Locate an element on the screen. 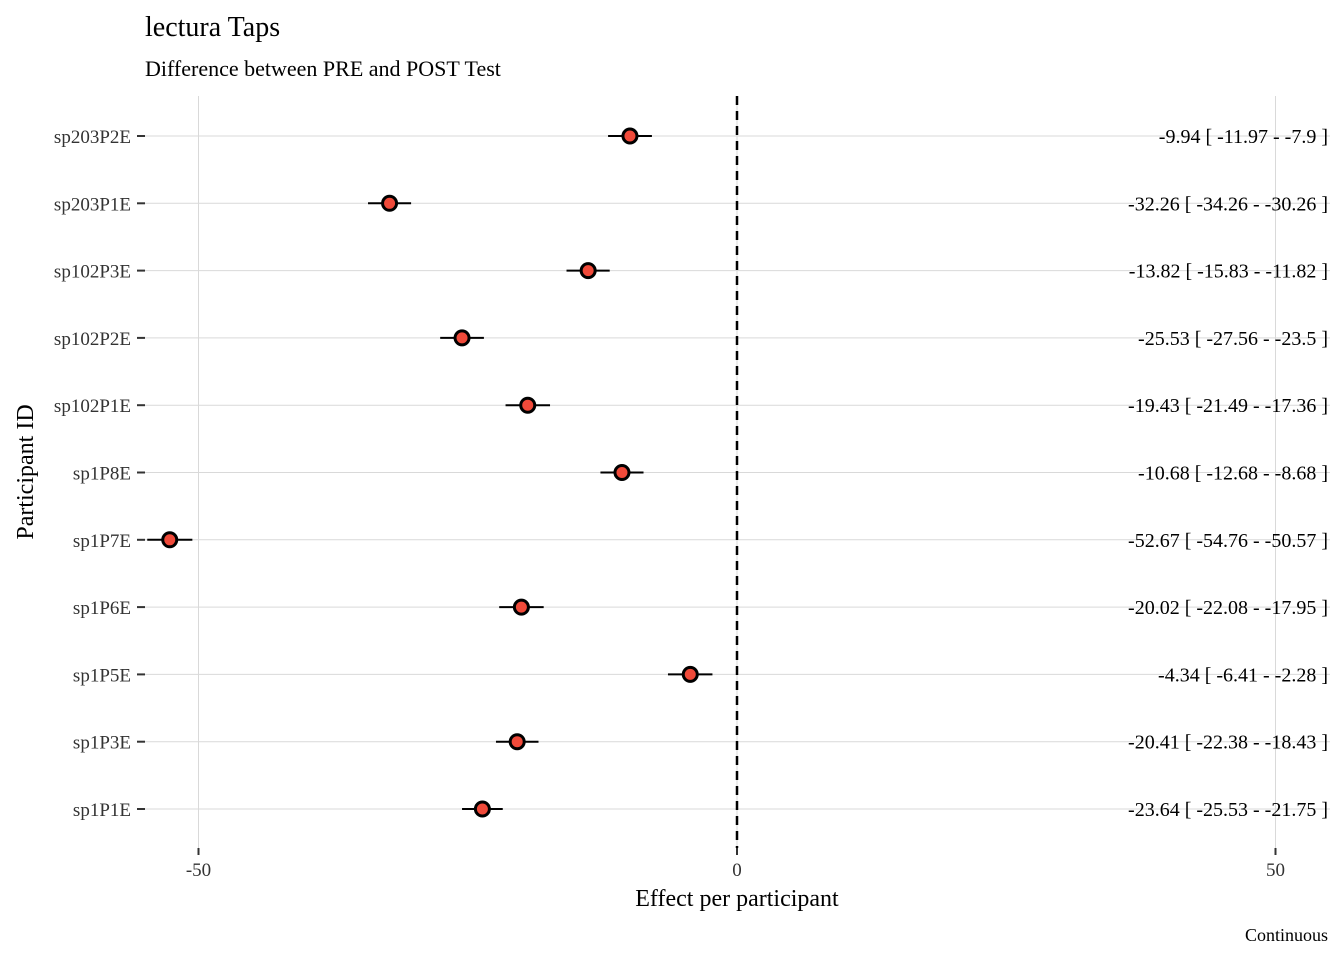 Image resolution: width=1344 pixels, height=960 pixels. y-tick-label: sp102P1E is located at coordinates (92, 406).